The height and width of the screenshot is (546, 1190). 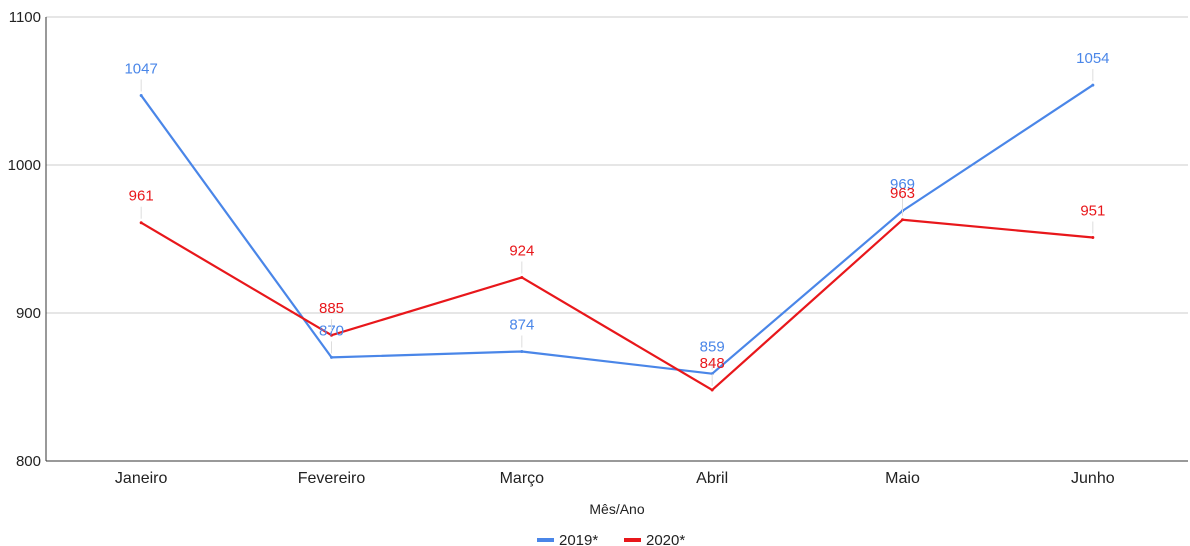 I want to click on data-label: 963, so click(x=902, y=193).